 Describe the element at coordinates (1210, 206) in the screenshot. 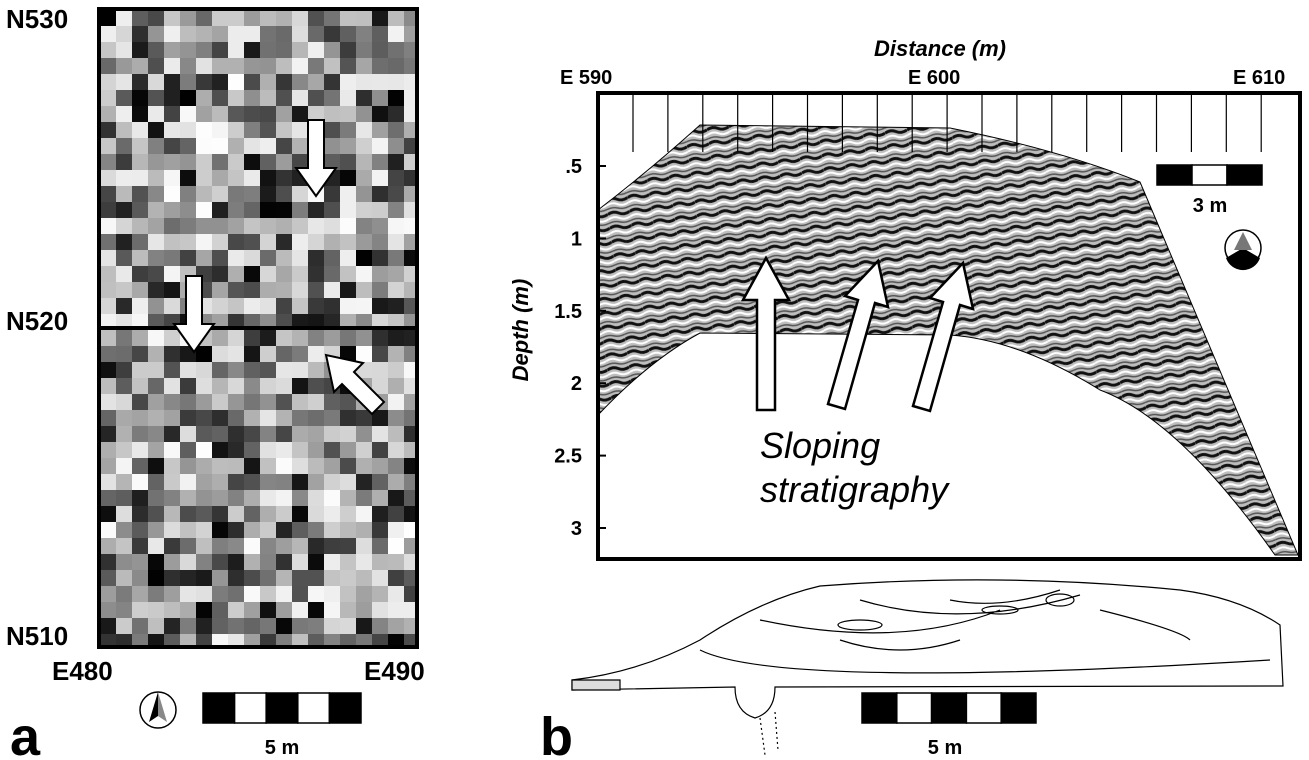

I see `scale-label: 3 m` at that location.